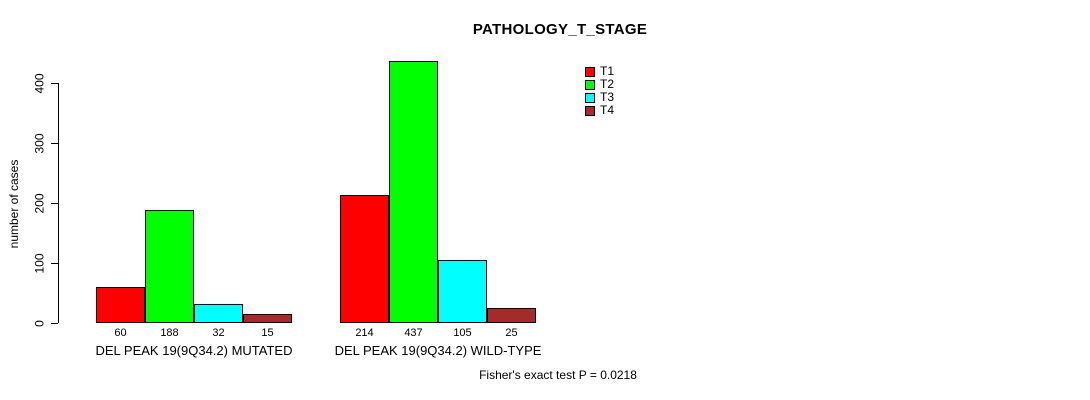 The image size is (1090, 400). Describe the element at coordinates (169, 266) in the screenshot. I see `bar-t2-group1` at that location.